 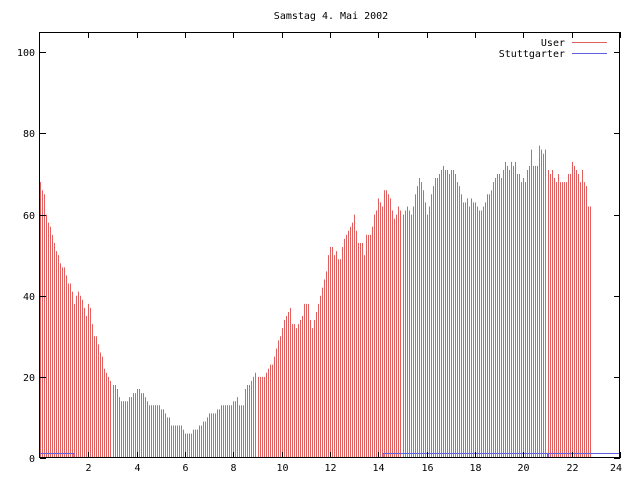 I want to click on legend-user-label: User, so click(x=553, y=43).